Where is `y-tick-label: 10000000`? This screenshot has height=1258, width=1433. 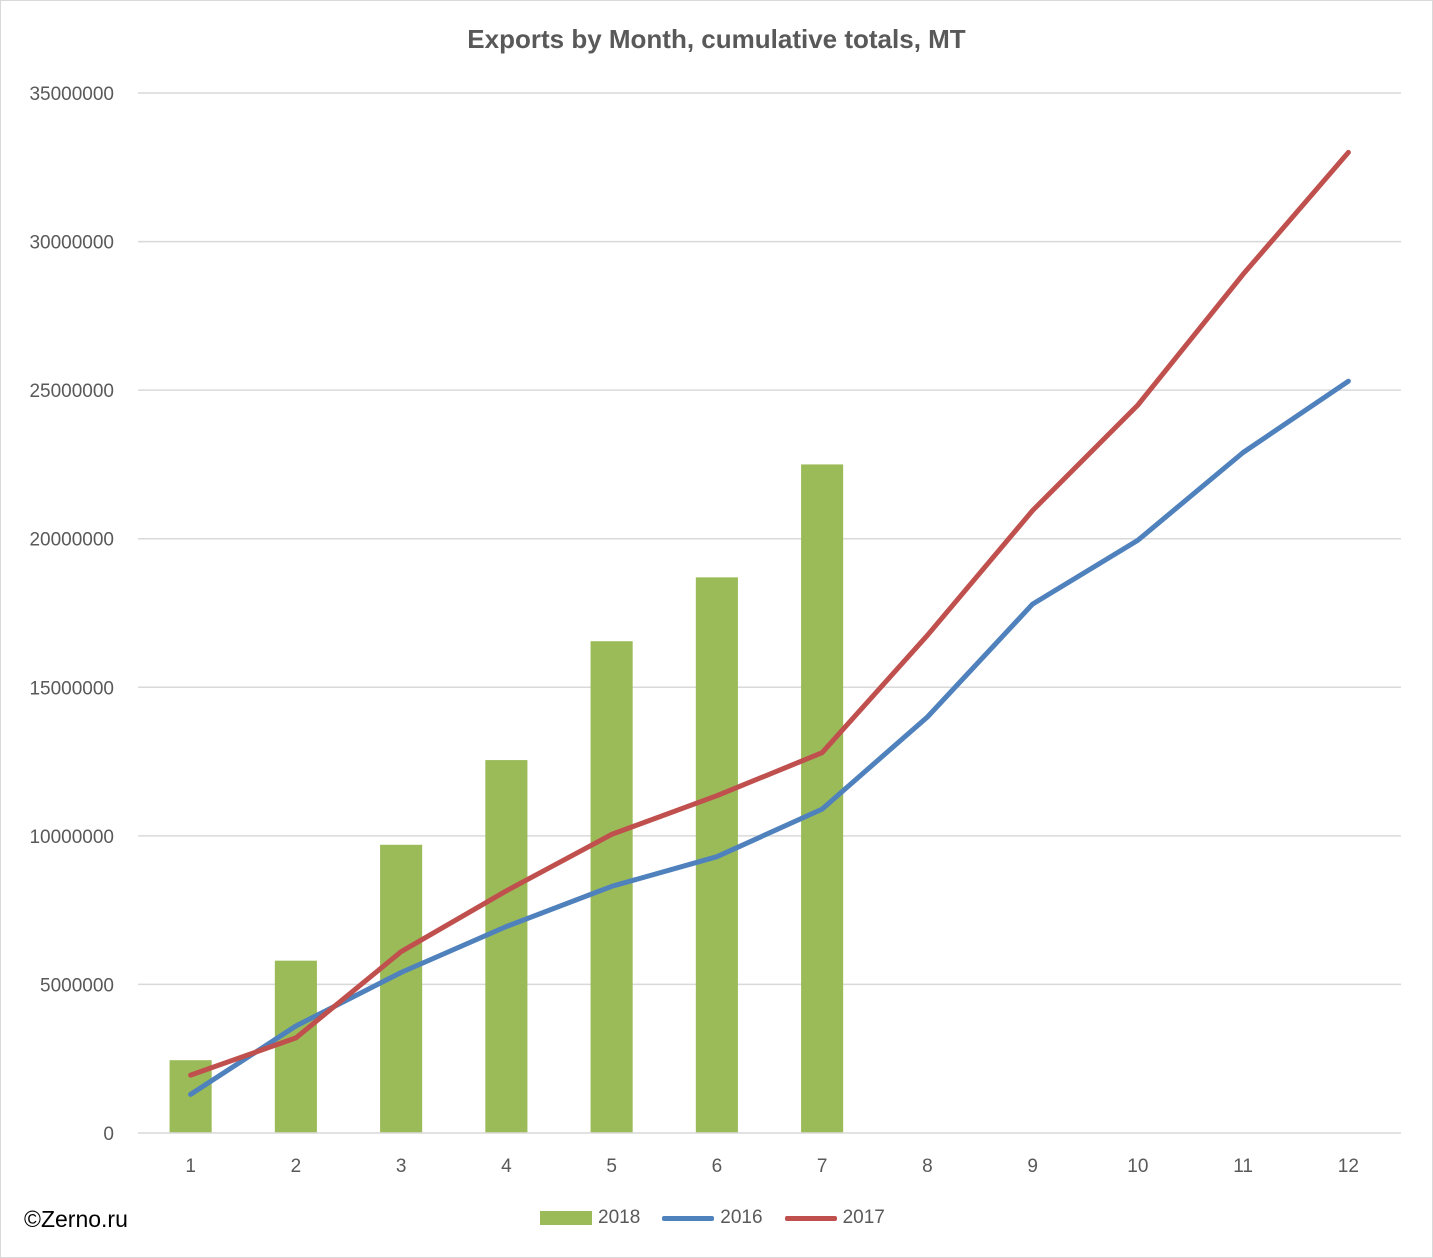 y-tick-label: 10000000 is located at coordinates (71, 837).